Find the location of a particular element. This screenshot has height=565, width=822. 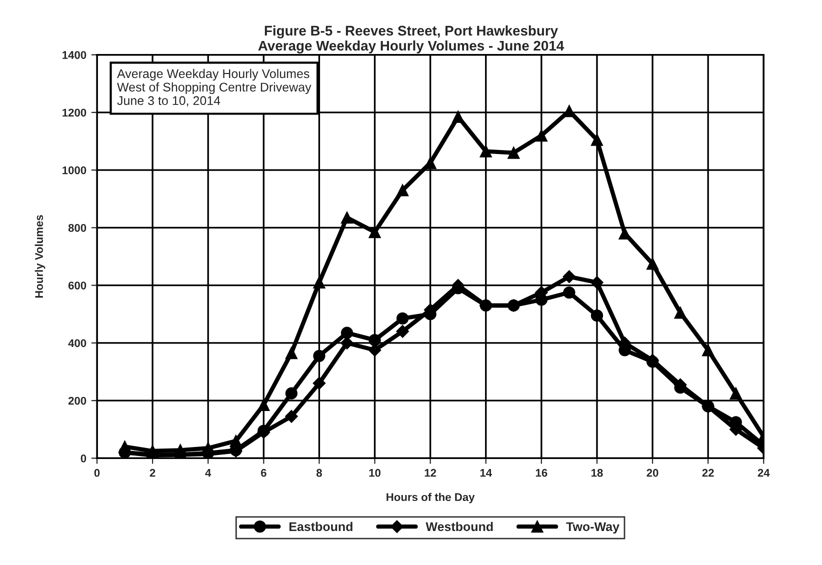

y-tick-label: 400 is located at coordinates (77, 343).